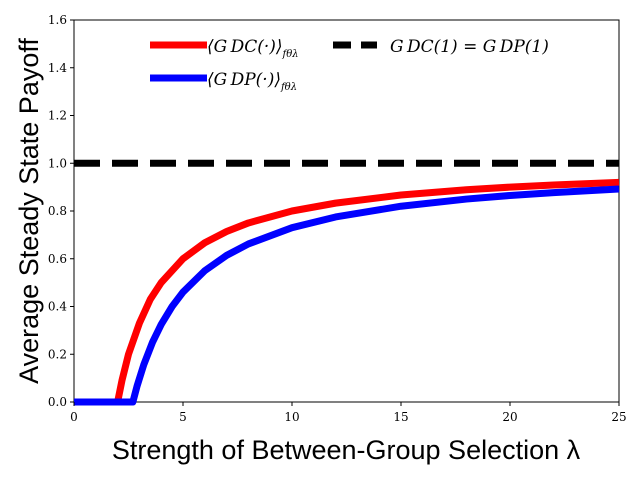 The height and width of the screenshot is (480, 640). I want to click on x-tick-label: 0, so click(74, 417).